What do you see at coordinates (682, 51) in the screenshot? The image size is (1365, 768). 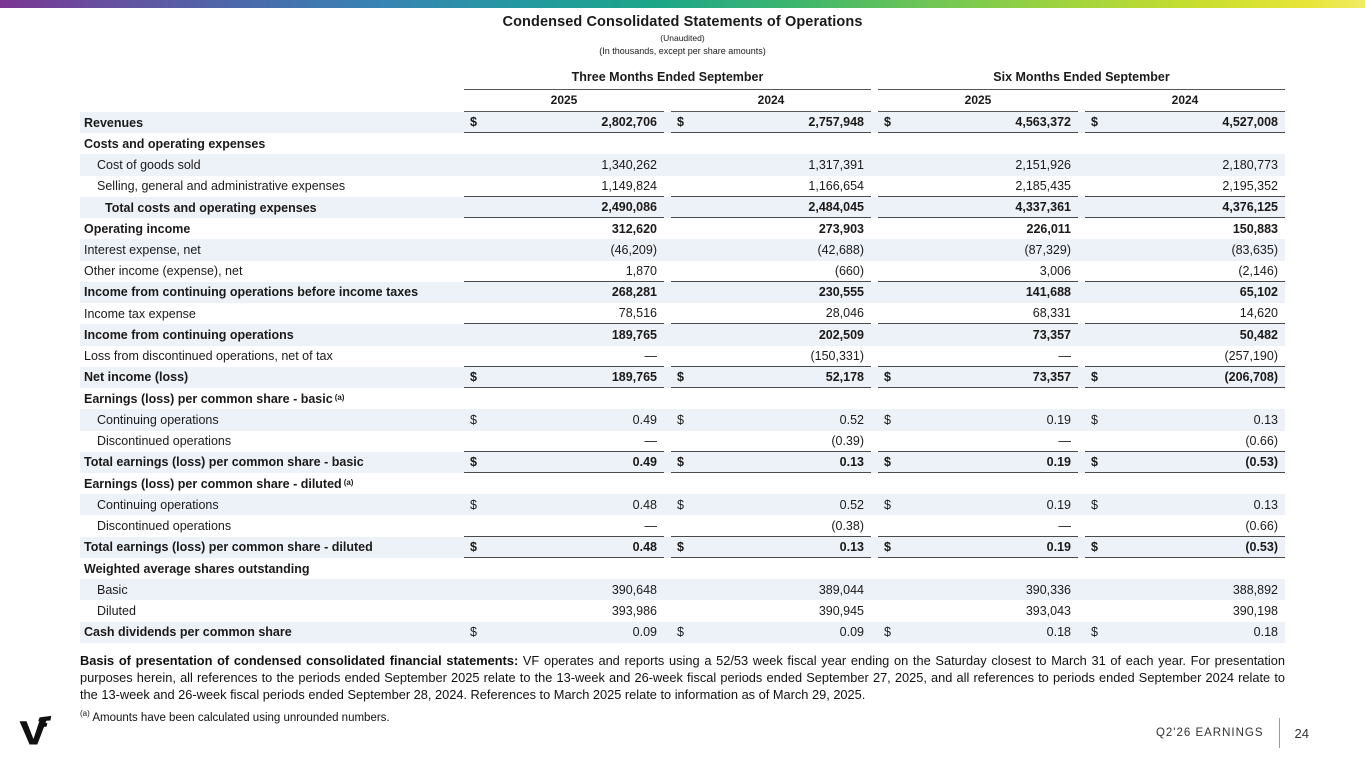 I see `subtitle-units: (In thousands, except per share amounts)` at bounding box center [682, 51].